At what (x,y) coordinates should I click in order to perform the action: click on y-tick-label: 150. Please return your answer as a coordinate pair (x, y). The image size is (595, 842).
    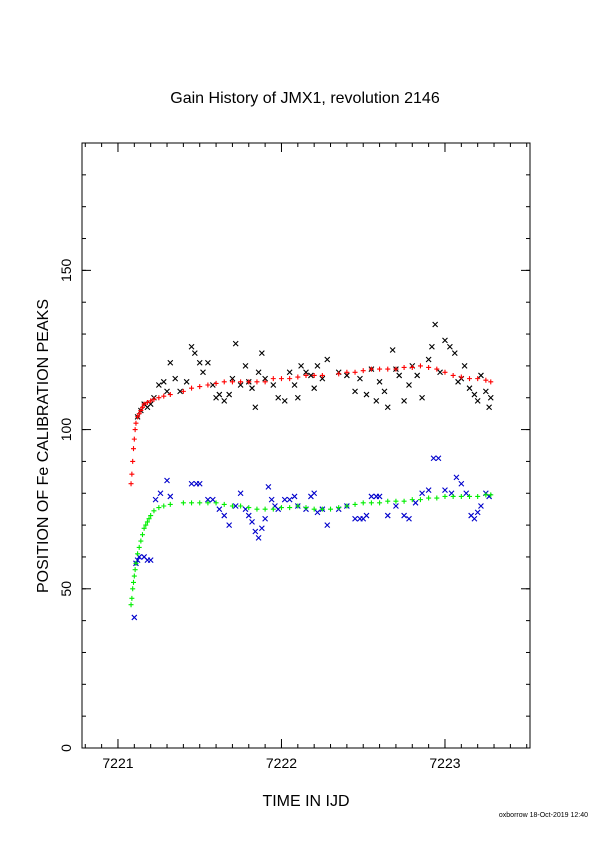
    Looking at the image, I should click on (66, 270).